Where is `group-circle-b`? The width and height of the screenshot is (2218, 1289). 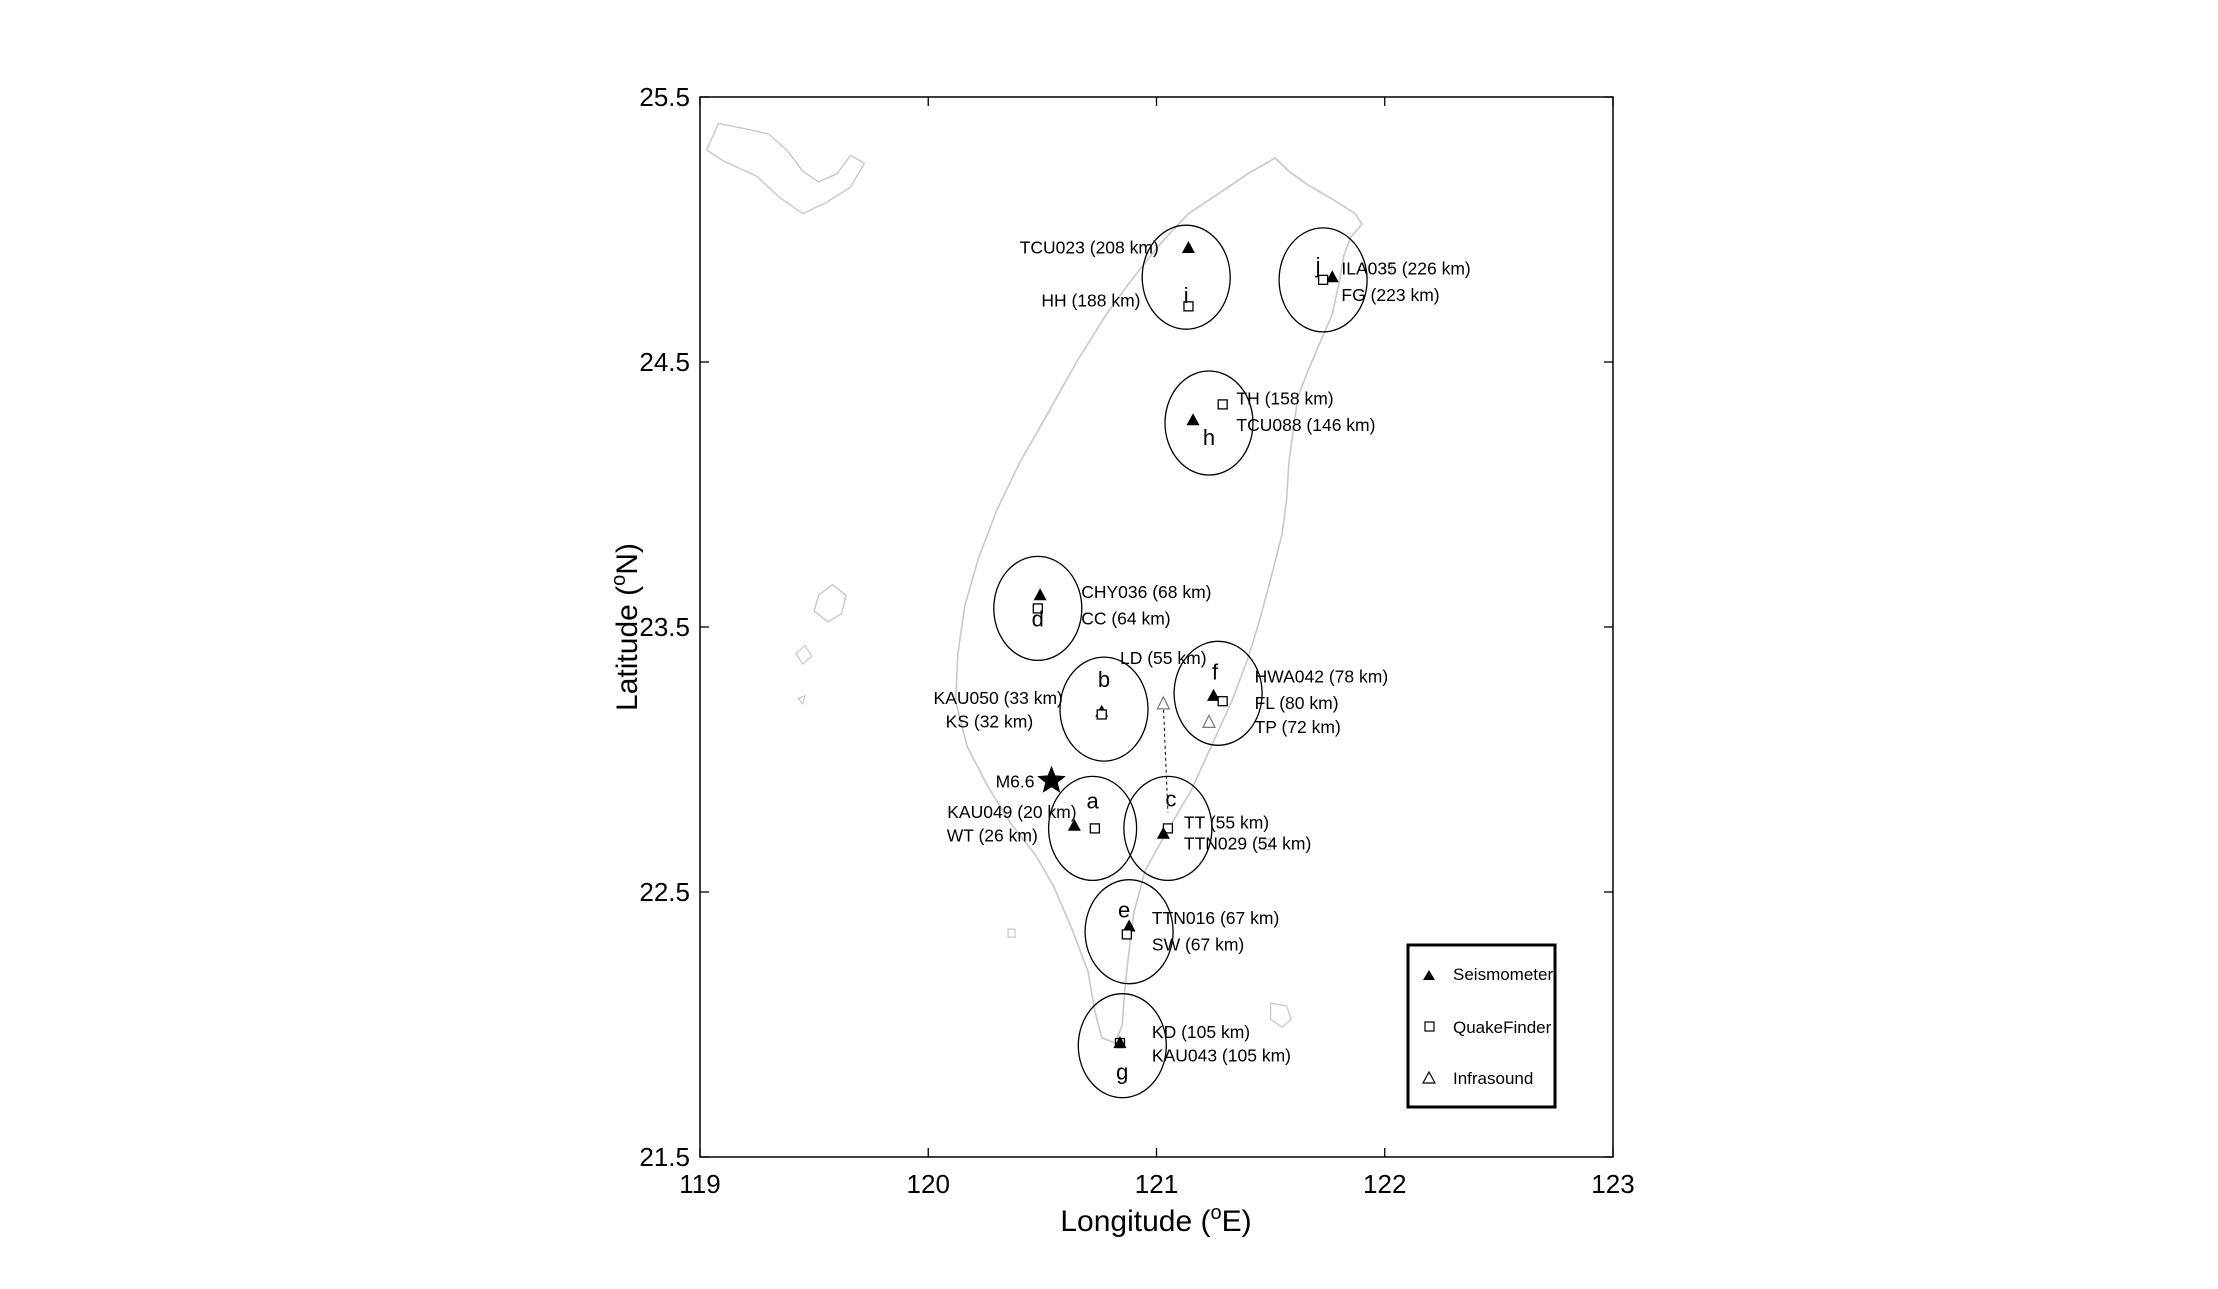
group-circle-b is located at coordinates (1104, 709).